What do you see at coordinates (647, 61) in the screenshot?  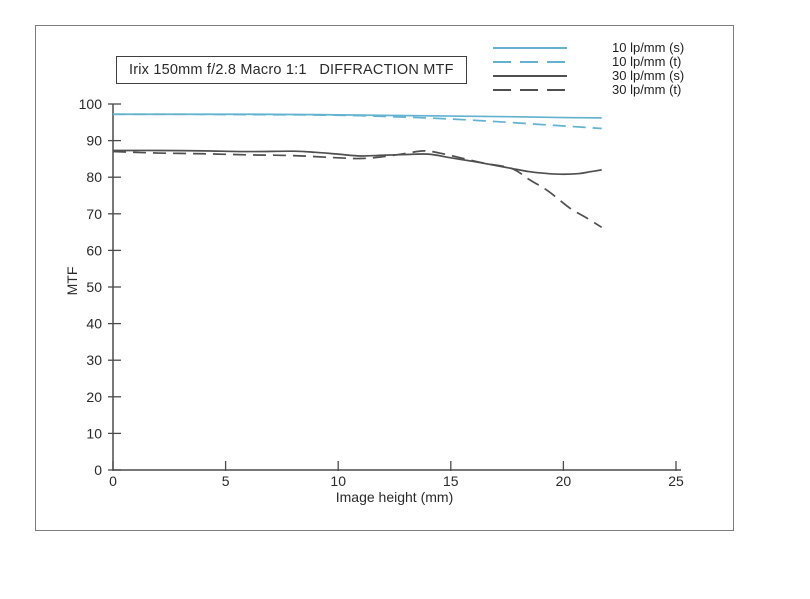 I see `legend-label: 10 lp/mm (t)` at bounding box center [647, 61].